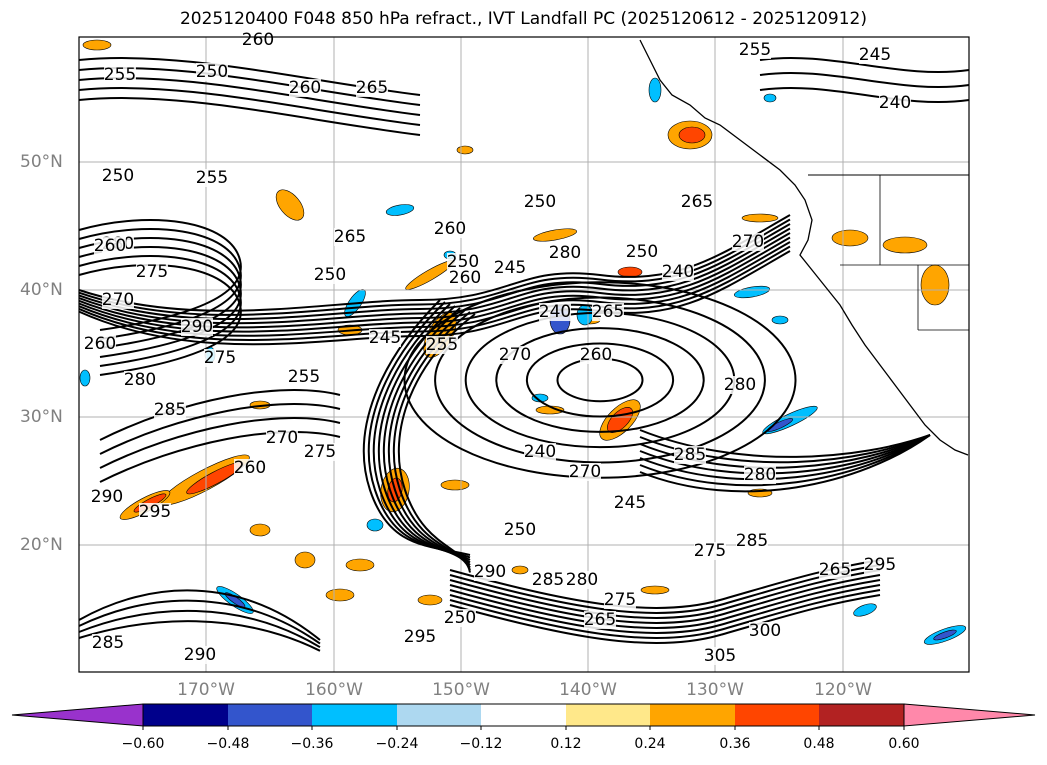 The image size is (1047, 765). Describe the element at coordinates (715, 690) in the screenshot. I see `lon-label: 130°W` at that location.